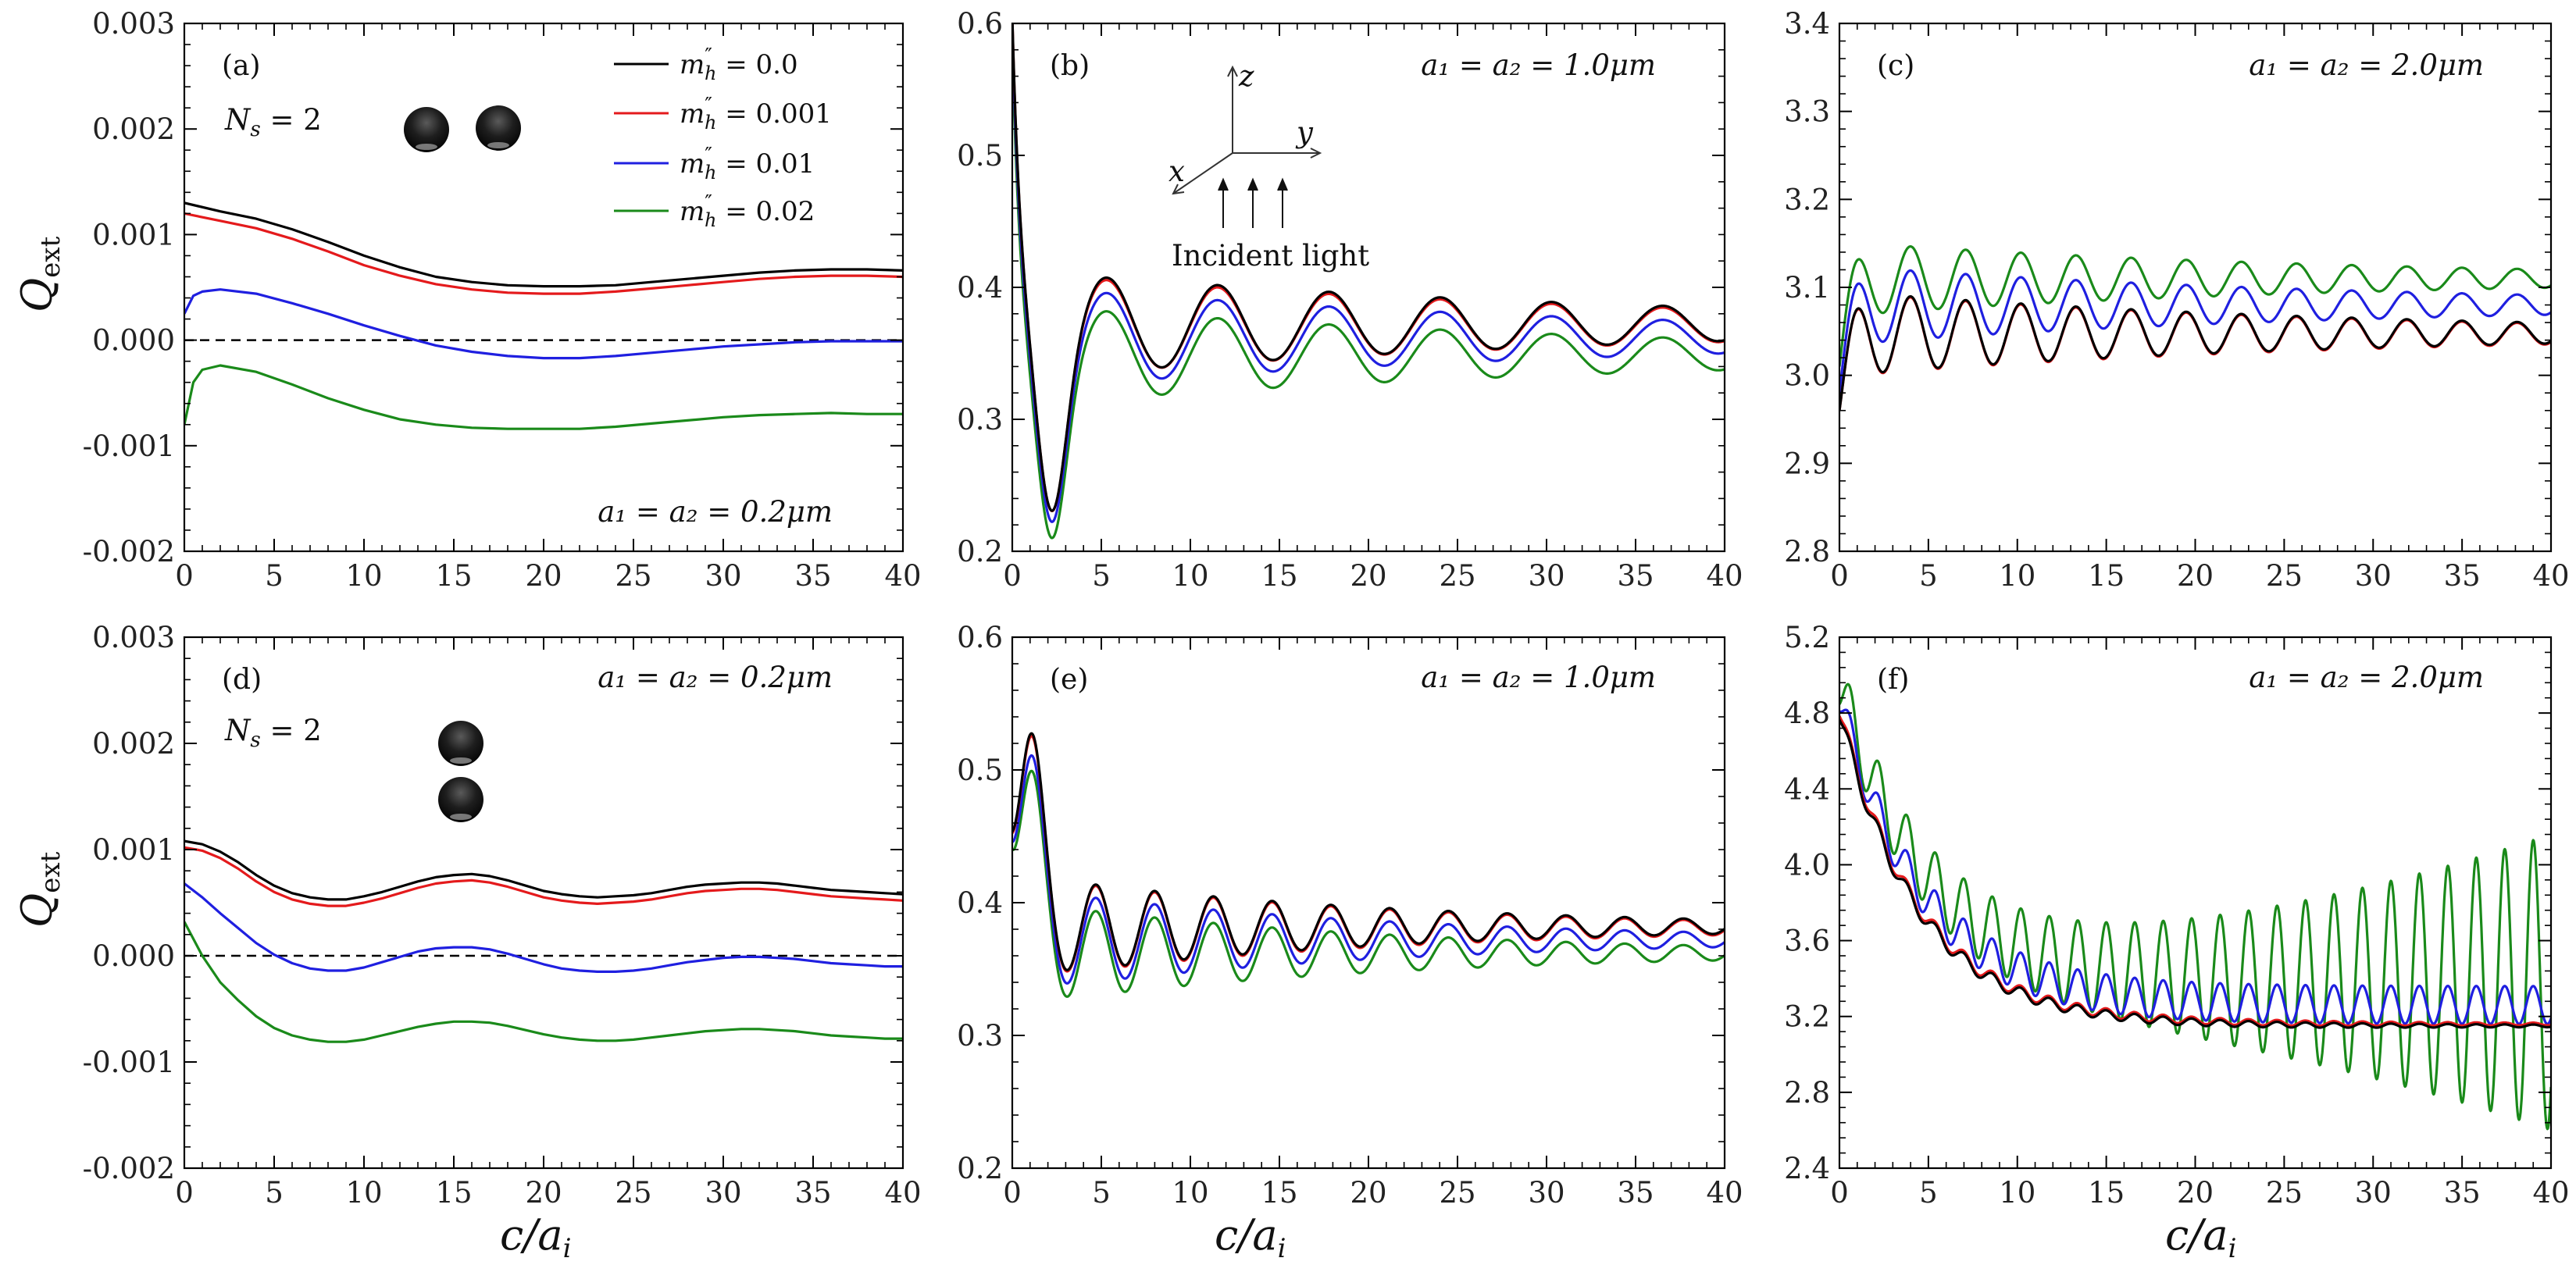 This screenshot has height=1265, width=2576. Describe the element at coordinates (2284, 576) in the screenshot. I see `xtick-label-c-5: 25` at that location.